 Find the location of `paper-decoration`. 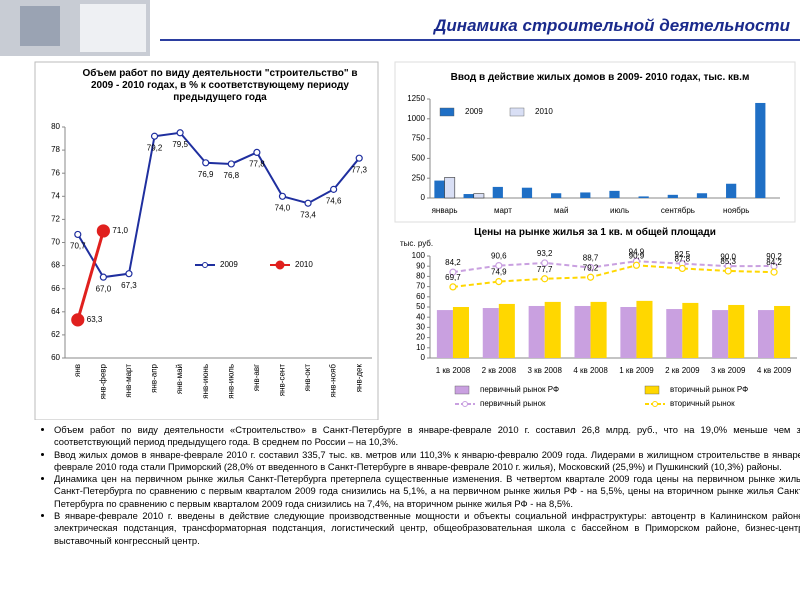

paper-decoration is located at coordinates (113, 28).